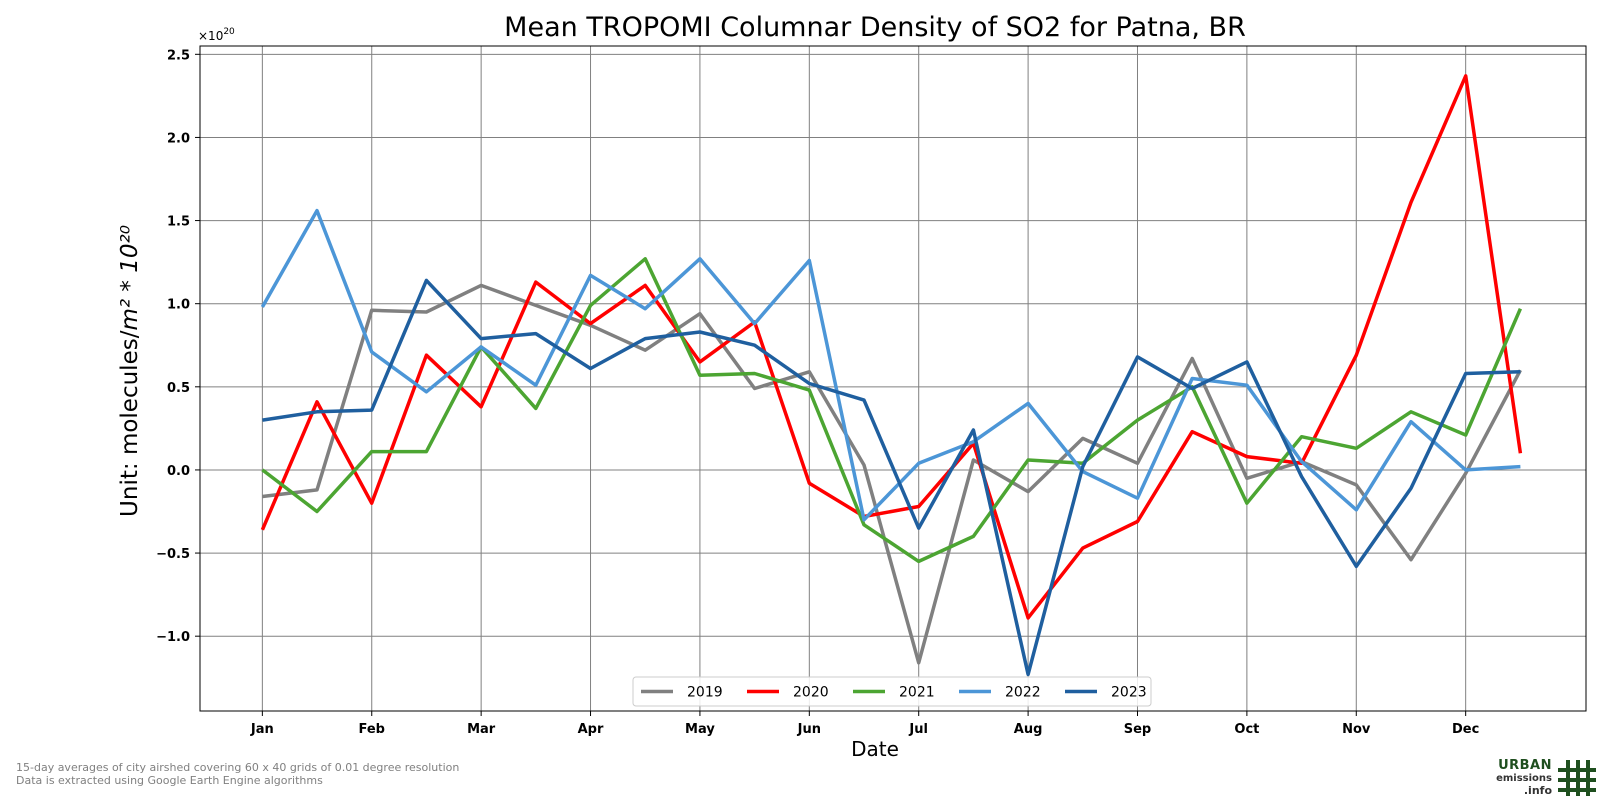 The height and width of the screenshot is (800, 1600). I want to click on x-tick-label: Dec, so click(1465, 729).